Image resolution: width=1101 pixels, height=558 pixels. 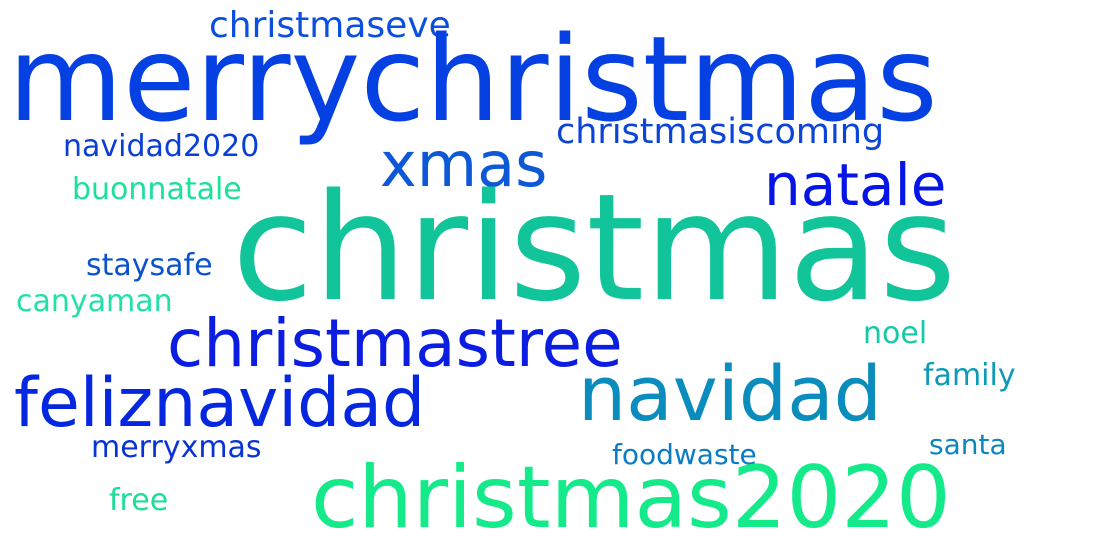 I want to click on word-christmastree: christmastree, so click(x=395, y=343).